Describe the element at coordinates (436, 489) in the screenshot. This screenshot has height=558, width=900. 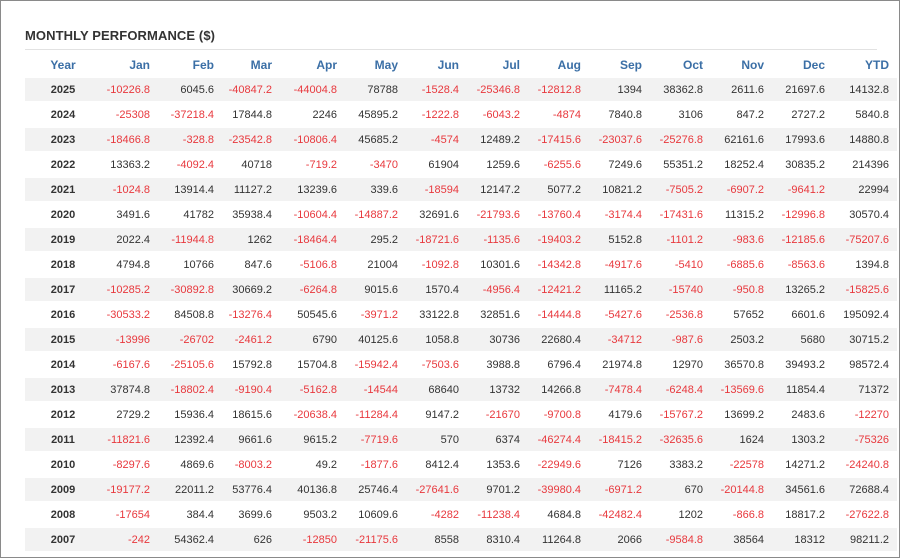
I see `month-cell: -27641.6` at that location.